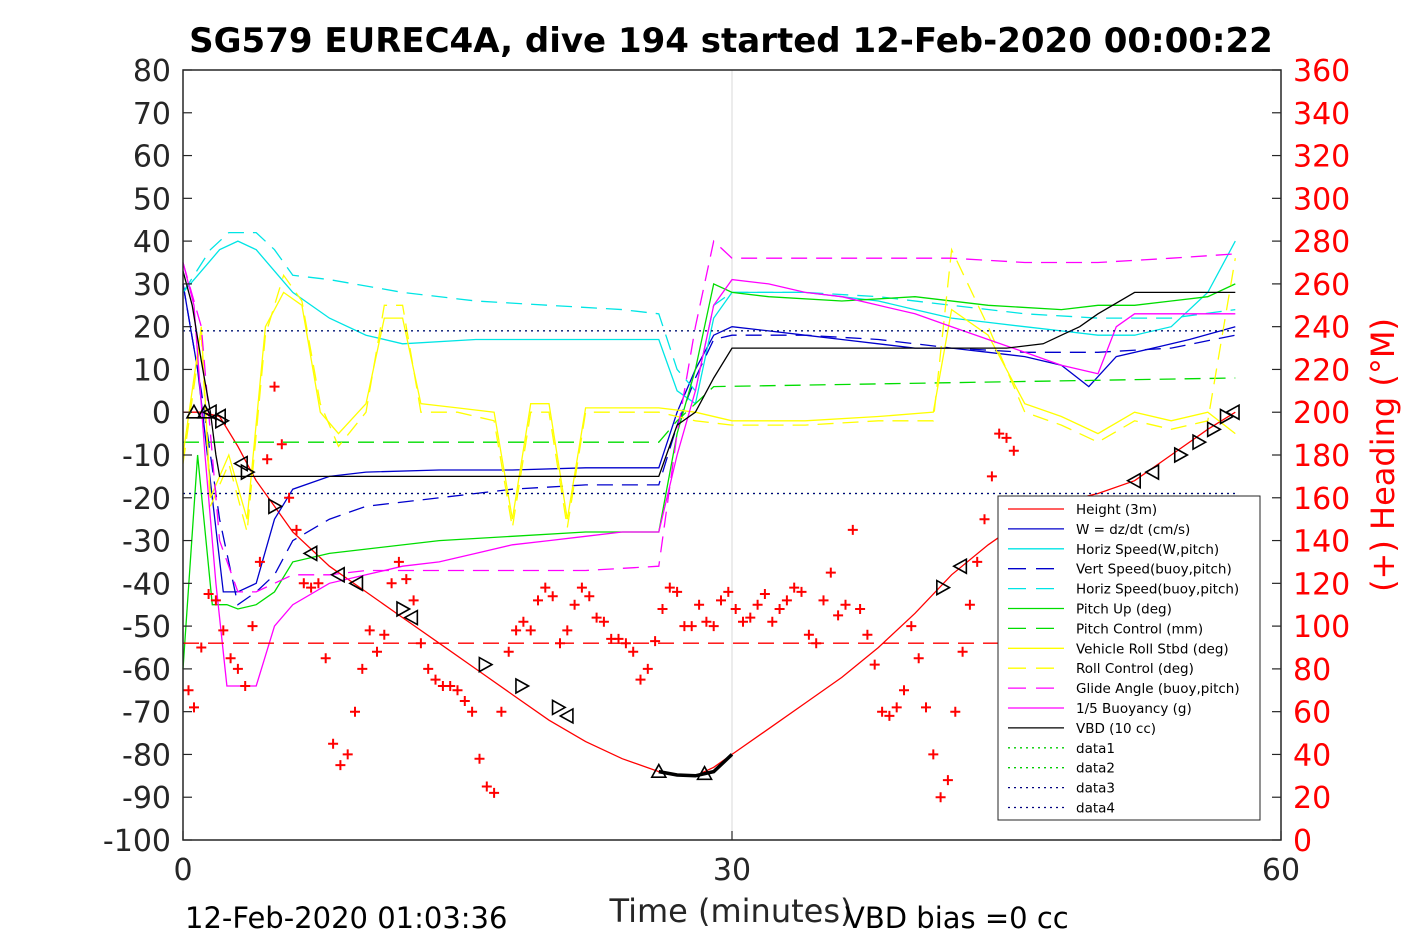  I want to click on footer-timestamp: 12-Feb-2020 01:03:36, so click(346, 918).